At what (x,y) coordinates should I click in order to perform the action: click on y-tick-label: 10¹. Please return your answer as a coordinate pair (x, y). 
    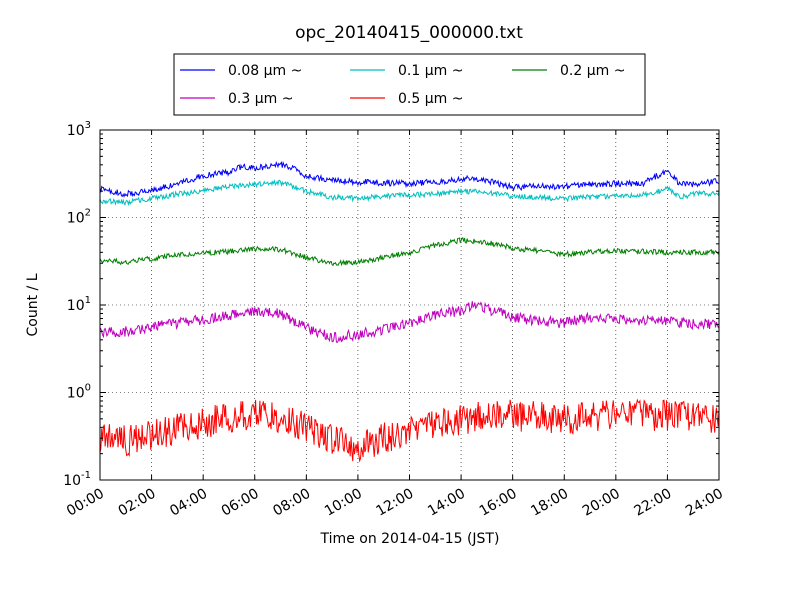
    Looking at the image, I should click on (79, 304).